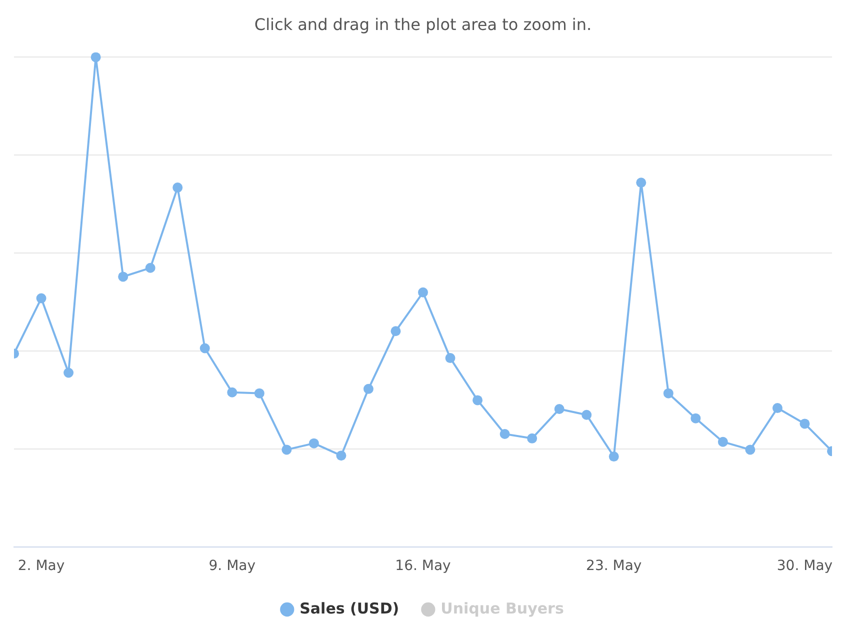  I want to click on x-tick-label: 23. May, so click(614, 566).